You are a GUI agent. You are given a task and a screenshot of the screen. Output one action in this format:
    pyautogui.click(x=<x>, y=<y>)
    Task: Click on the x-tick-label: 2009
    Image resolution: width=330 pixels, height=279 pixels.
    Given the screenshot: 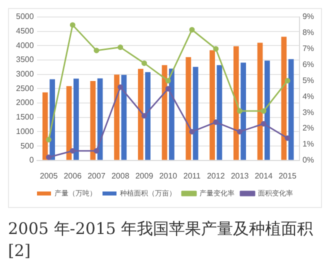 What is the action you would take?
    pyautogui.click(x=144, y=175)
    